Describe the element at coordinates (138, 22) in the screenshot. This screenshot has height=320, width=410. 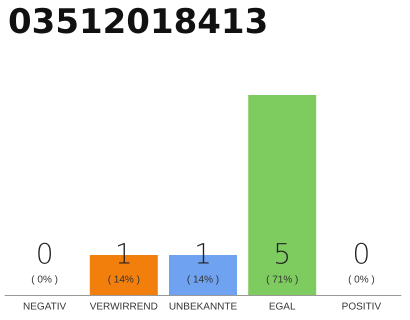
I see `chart-title: 03512018413` at that location.